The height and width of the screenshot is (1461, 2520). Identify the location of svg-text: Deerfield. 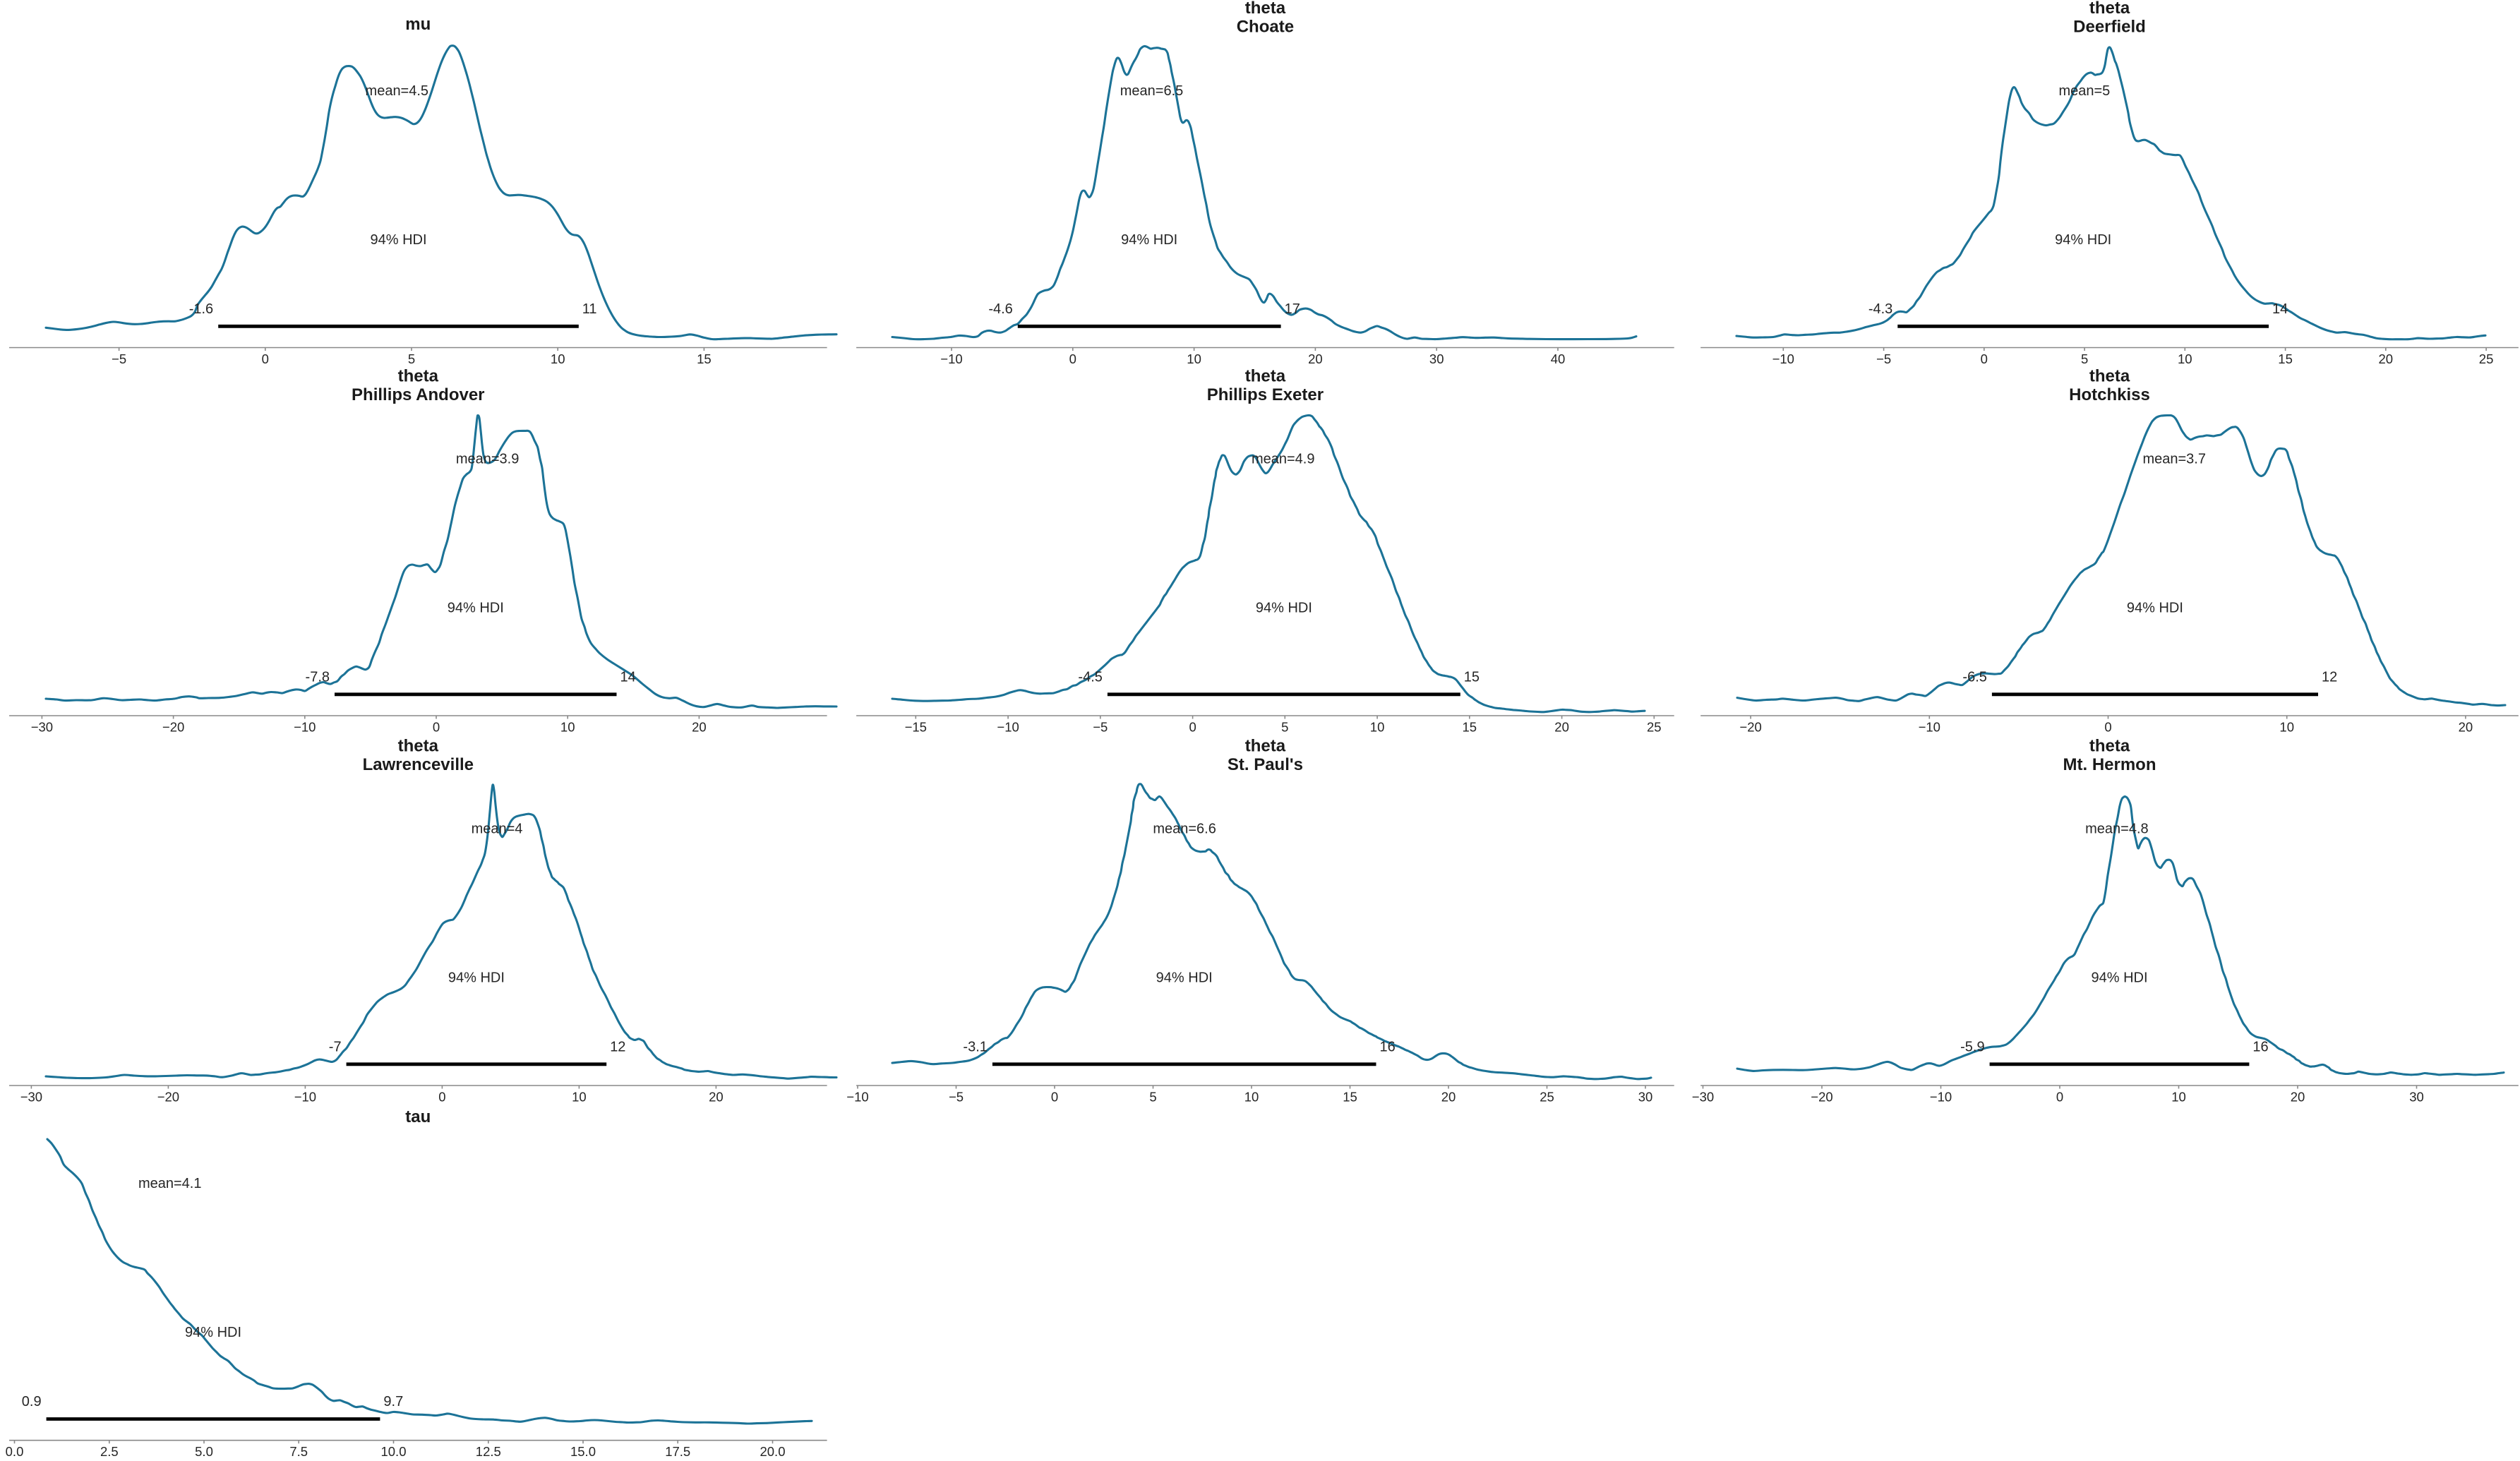
(2110, 27).